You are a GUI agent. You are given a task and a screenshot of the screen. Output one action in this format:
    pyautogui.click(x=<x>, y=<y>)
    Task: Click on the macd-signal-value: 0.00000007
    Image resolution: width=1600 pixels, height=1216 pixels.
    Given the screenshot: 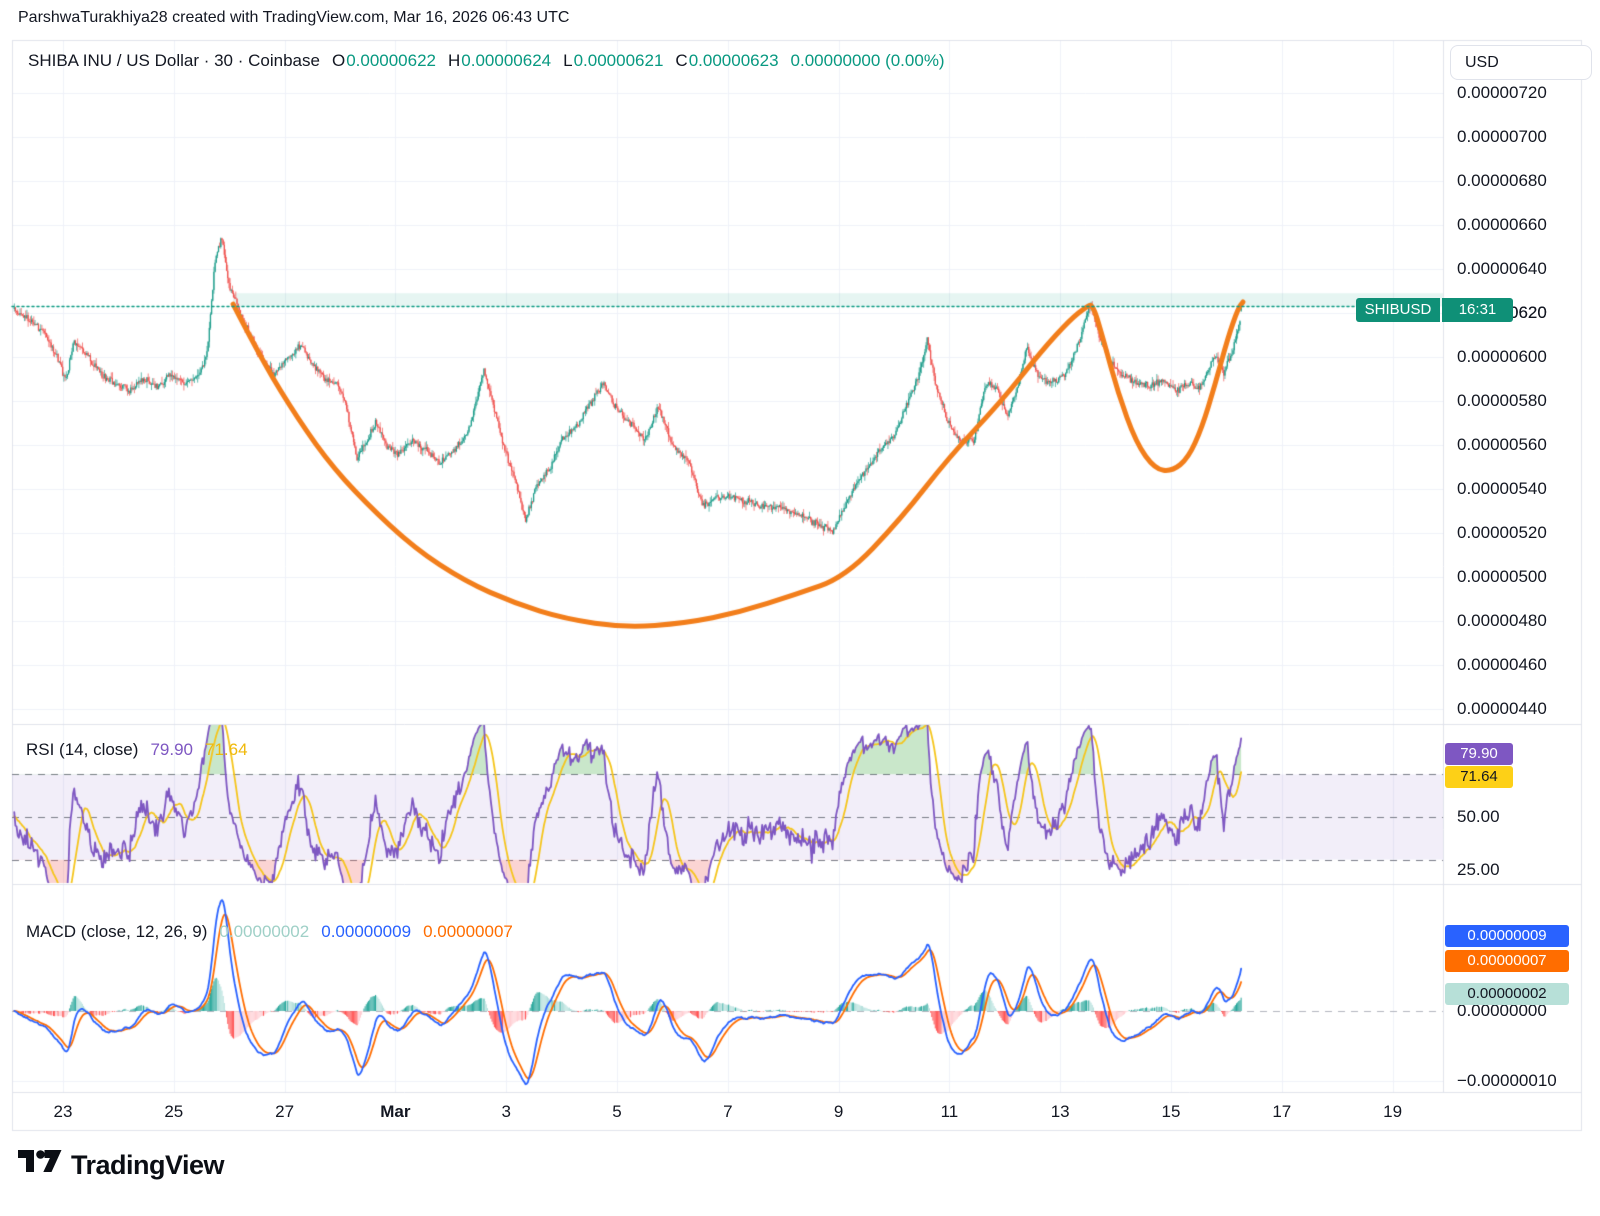 What is the action you would take?
    pyautogui.click(x=468, y=931)
    